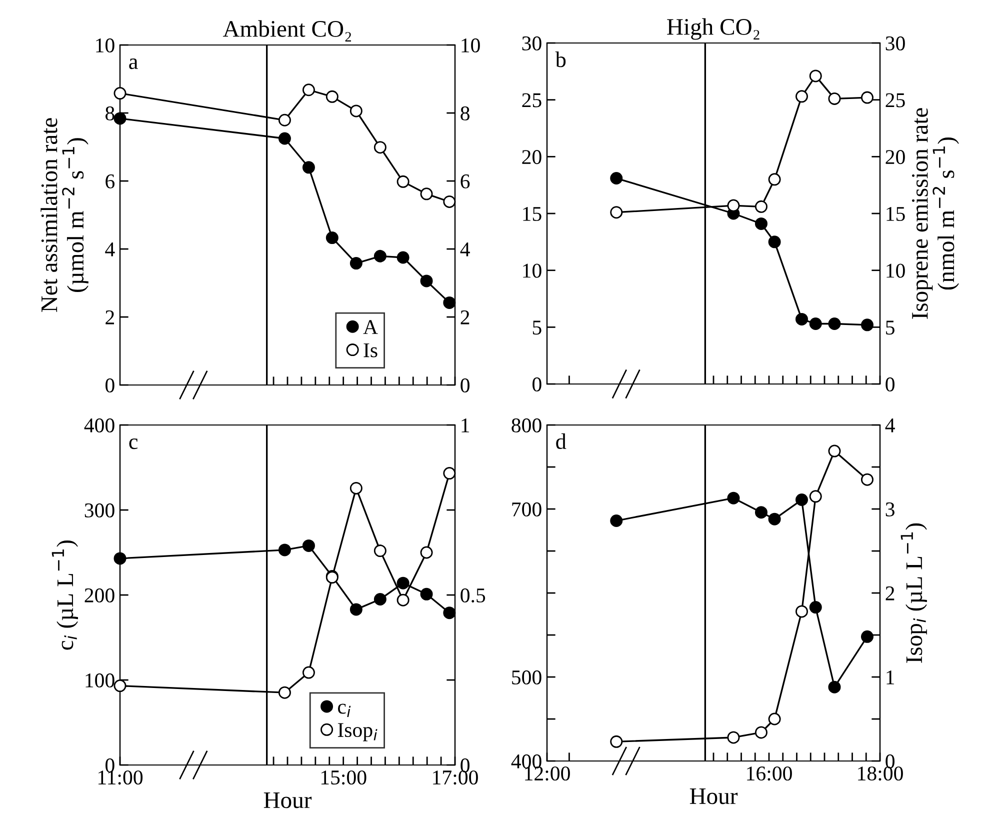 Image resolution: width=987 pixels, height=831 pixels. Describe the element at coordinates (532, 157) in the screenshot. I see `y-tick-label: 20` at that location.